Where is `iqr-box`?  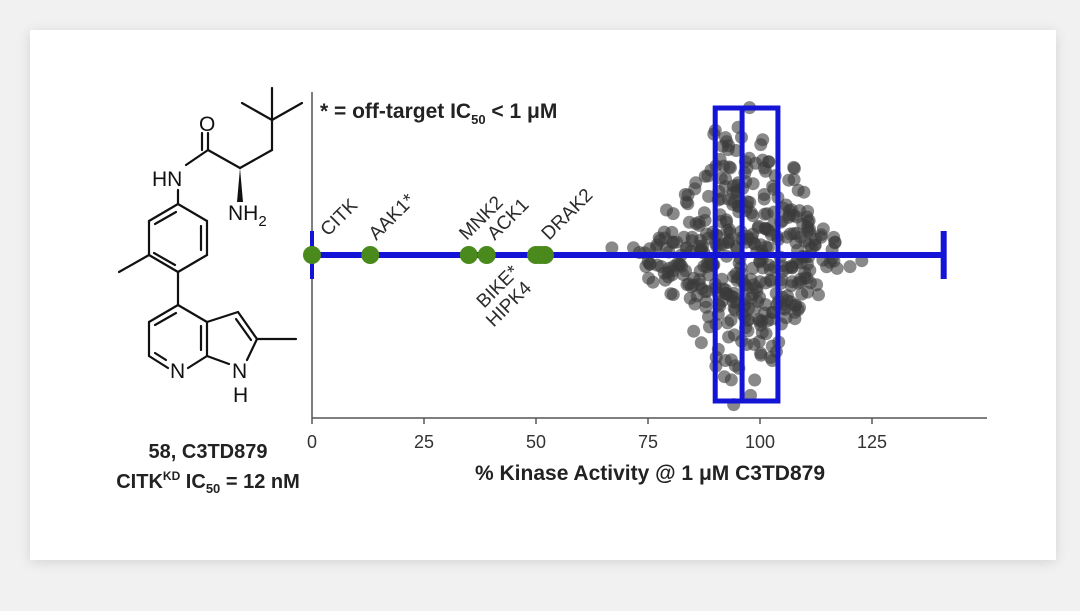 iqr-box is located at coordinates (746, 254).